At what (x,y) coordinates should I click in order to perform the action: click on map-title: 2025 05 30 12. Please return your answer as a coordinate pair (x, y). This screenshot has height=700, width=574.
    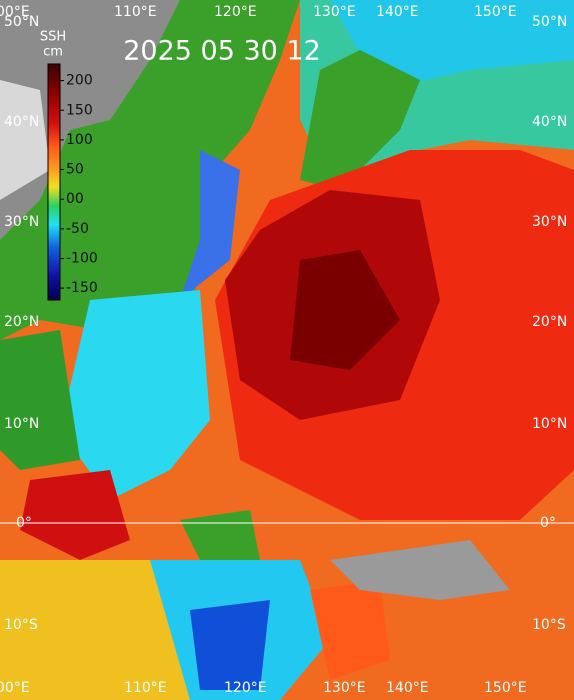
    Looking at the image, I should click on (222, 51).